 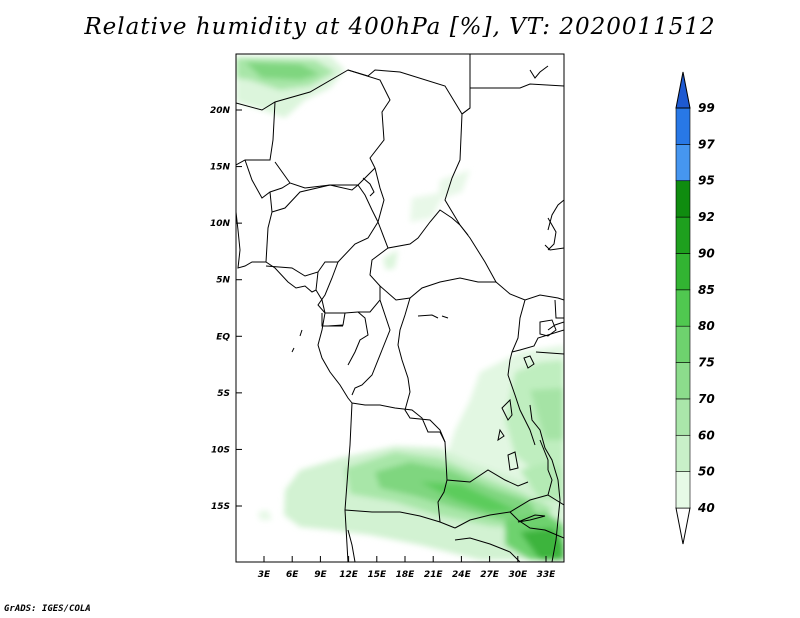 What do you see at coordinates (706, 435) in the screenshot?
I see `colorbar-label: 60` at bounding box center [706, 435].